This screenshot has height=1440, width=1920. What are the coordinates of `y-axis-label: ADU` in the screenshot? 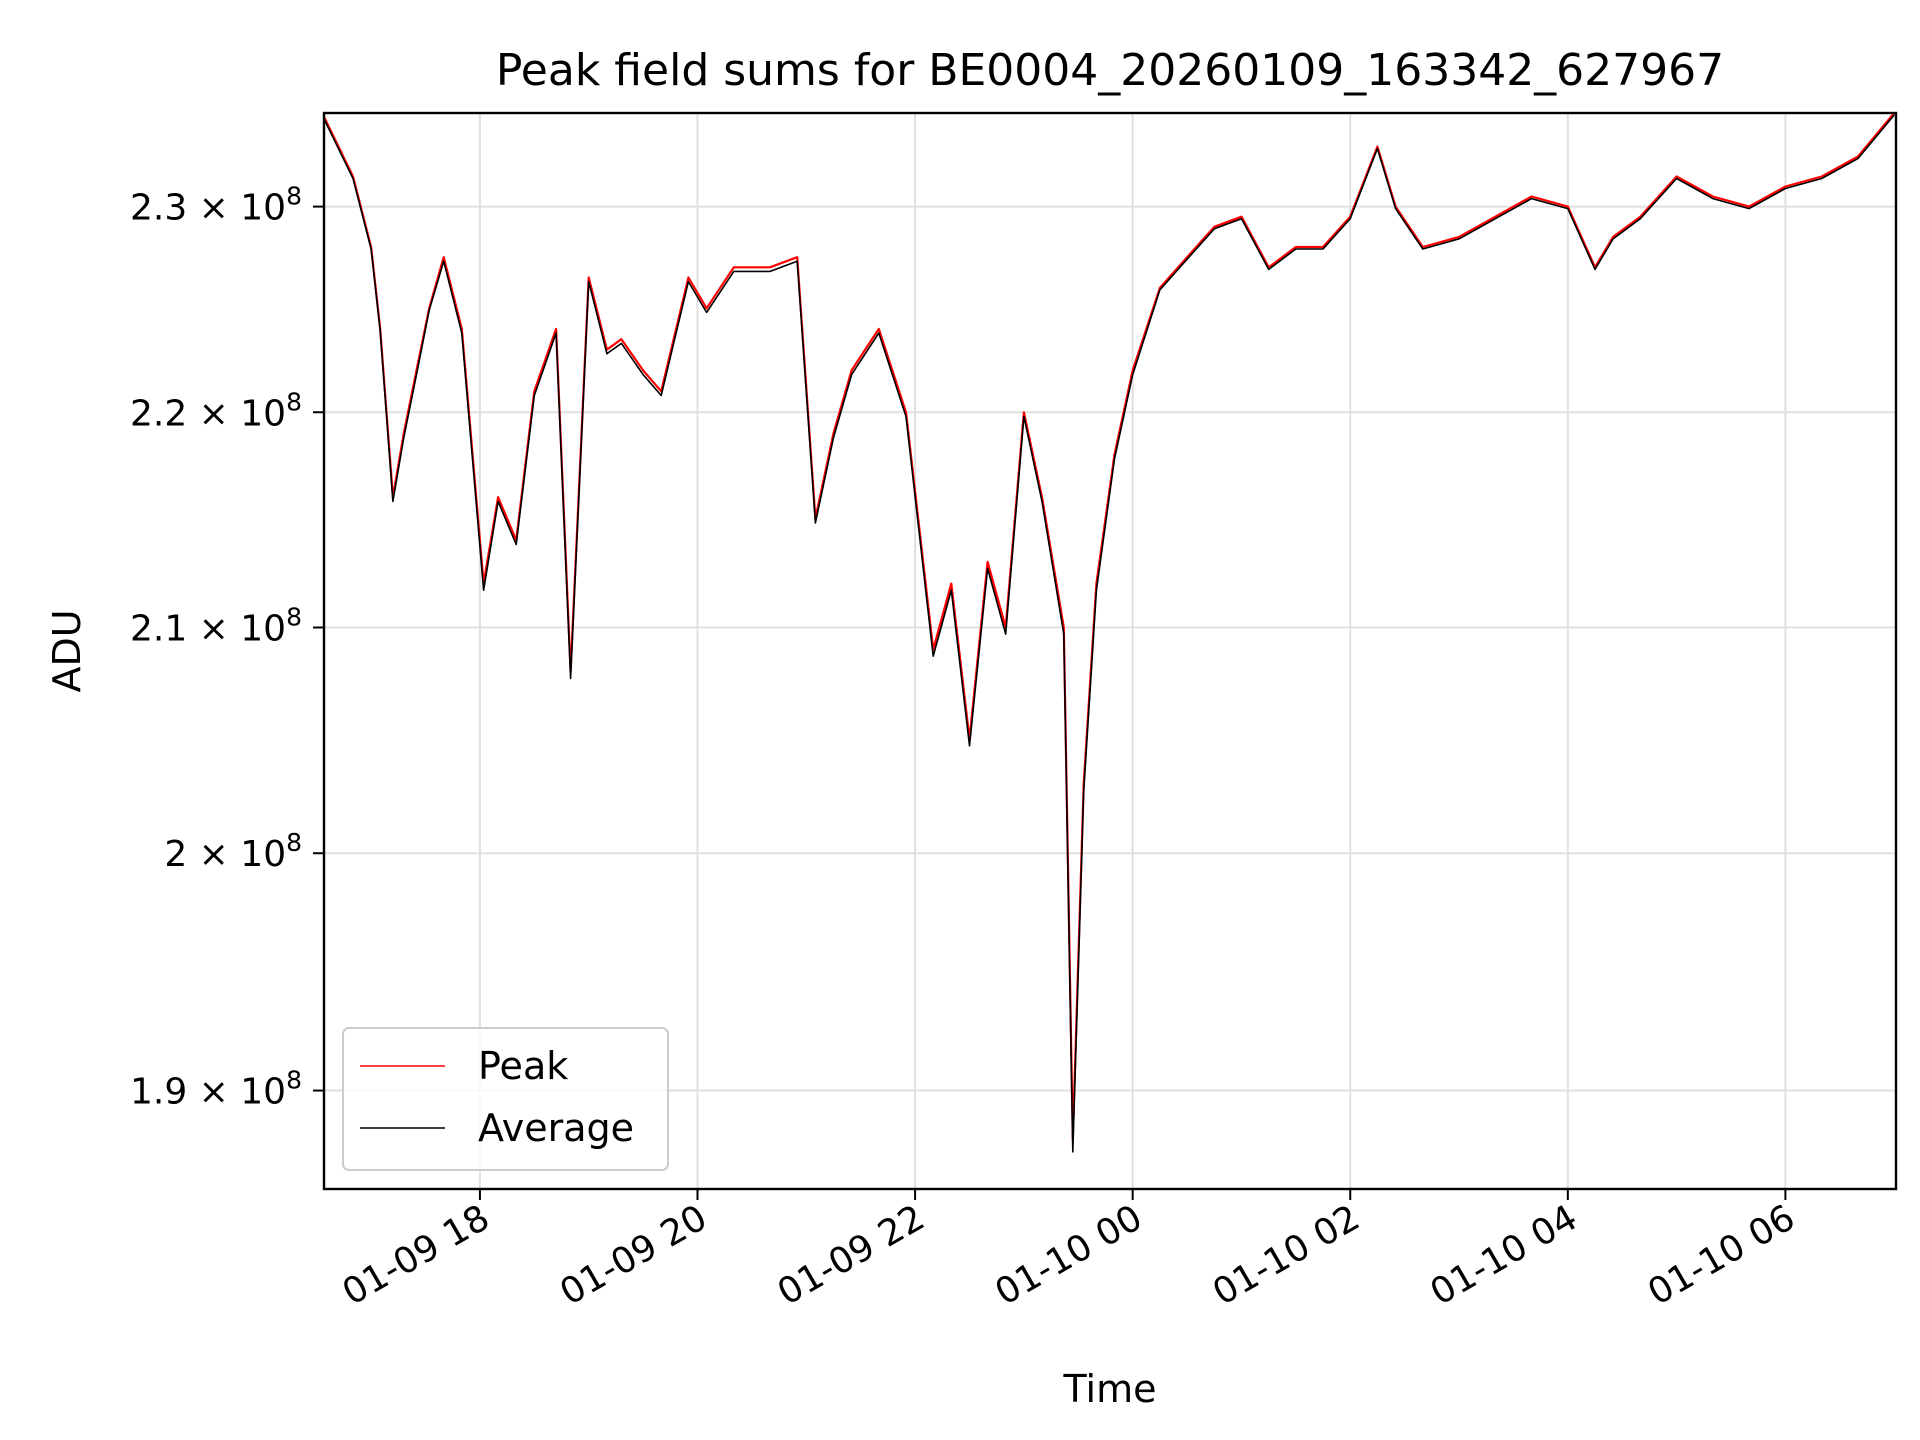 It's located at (67, 650).